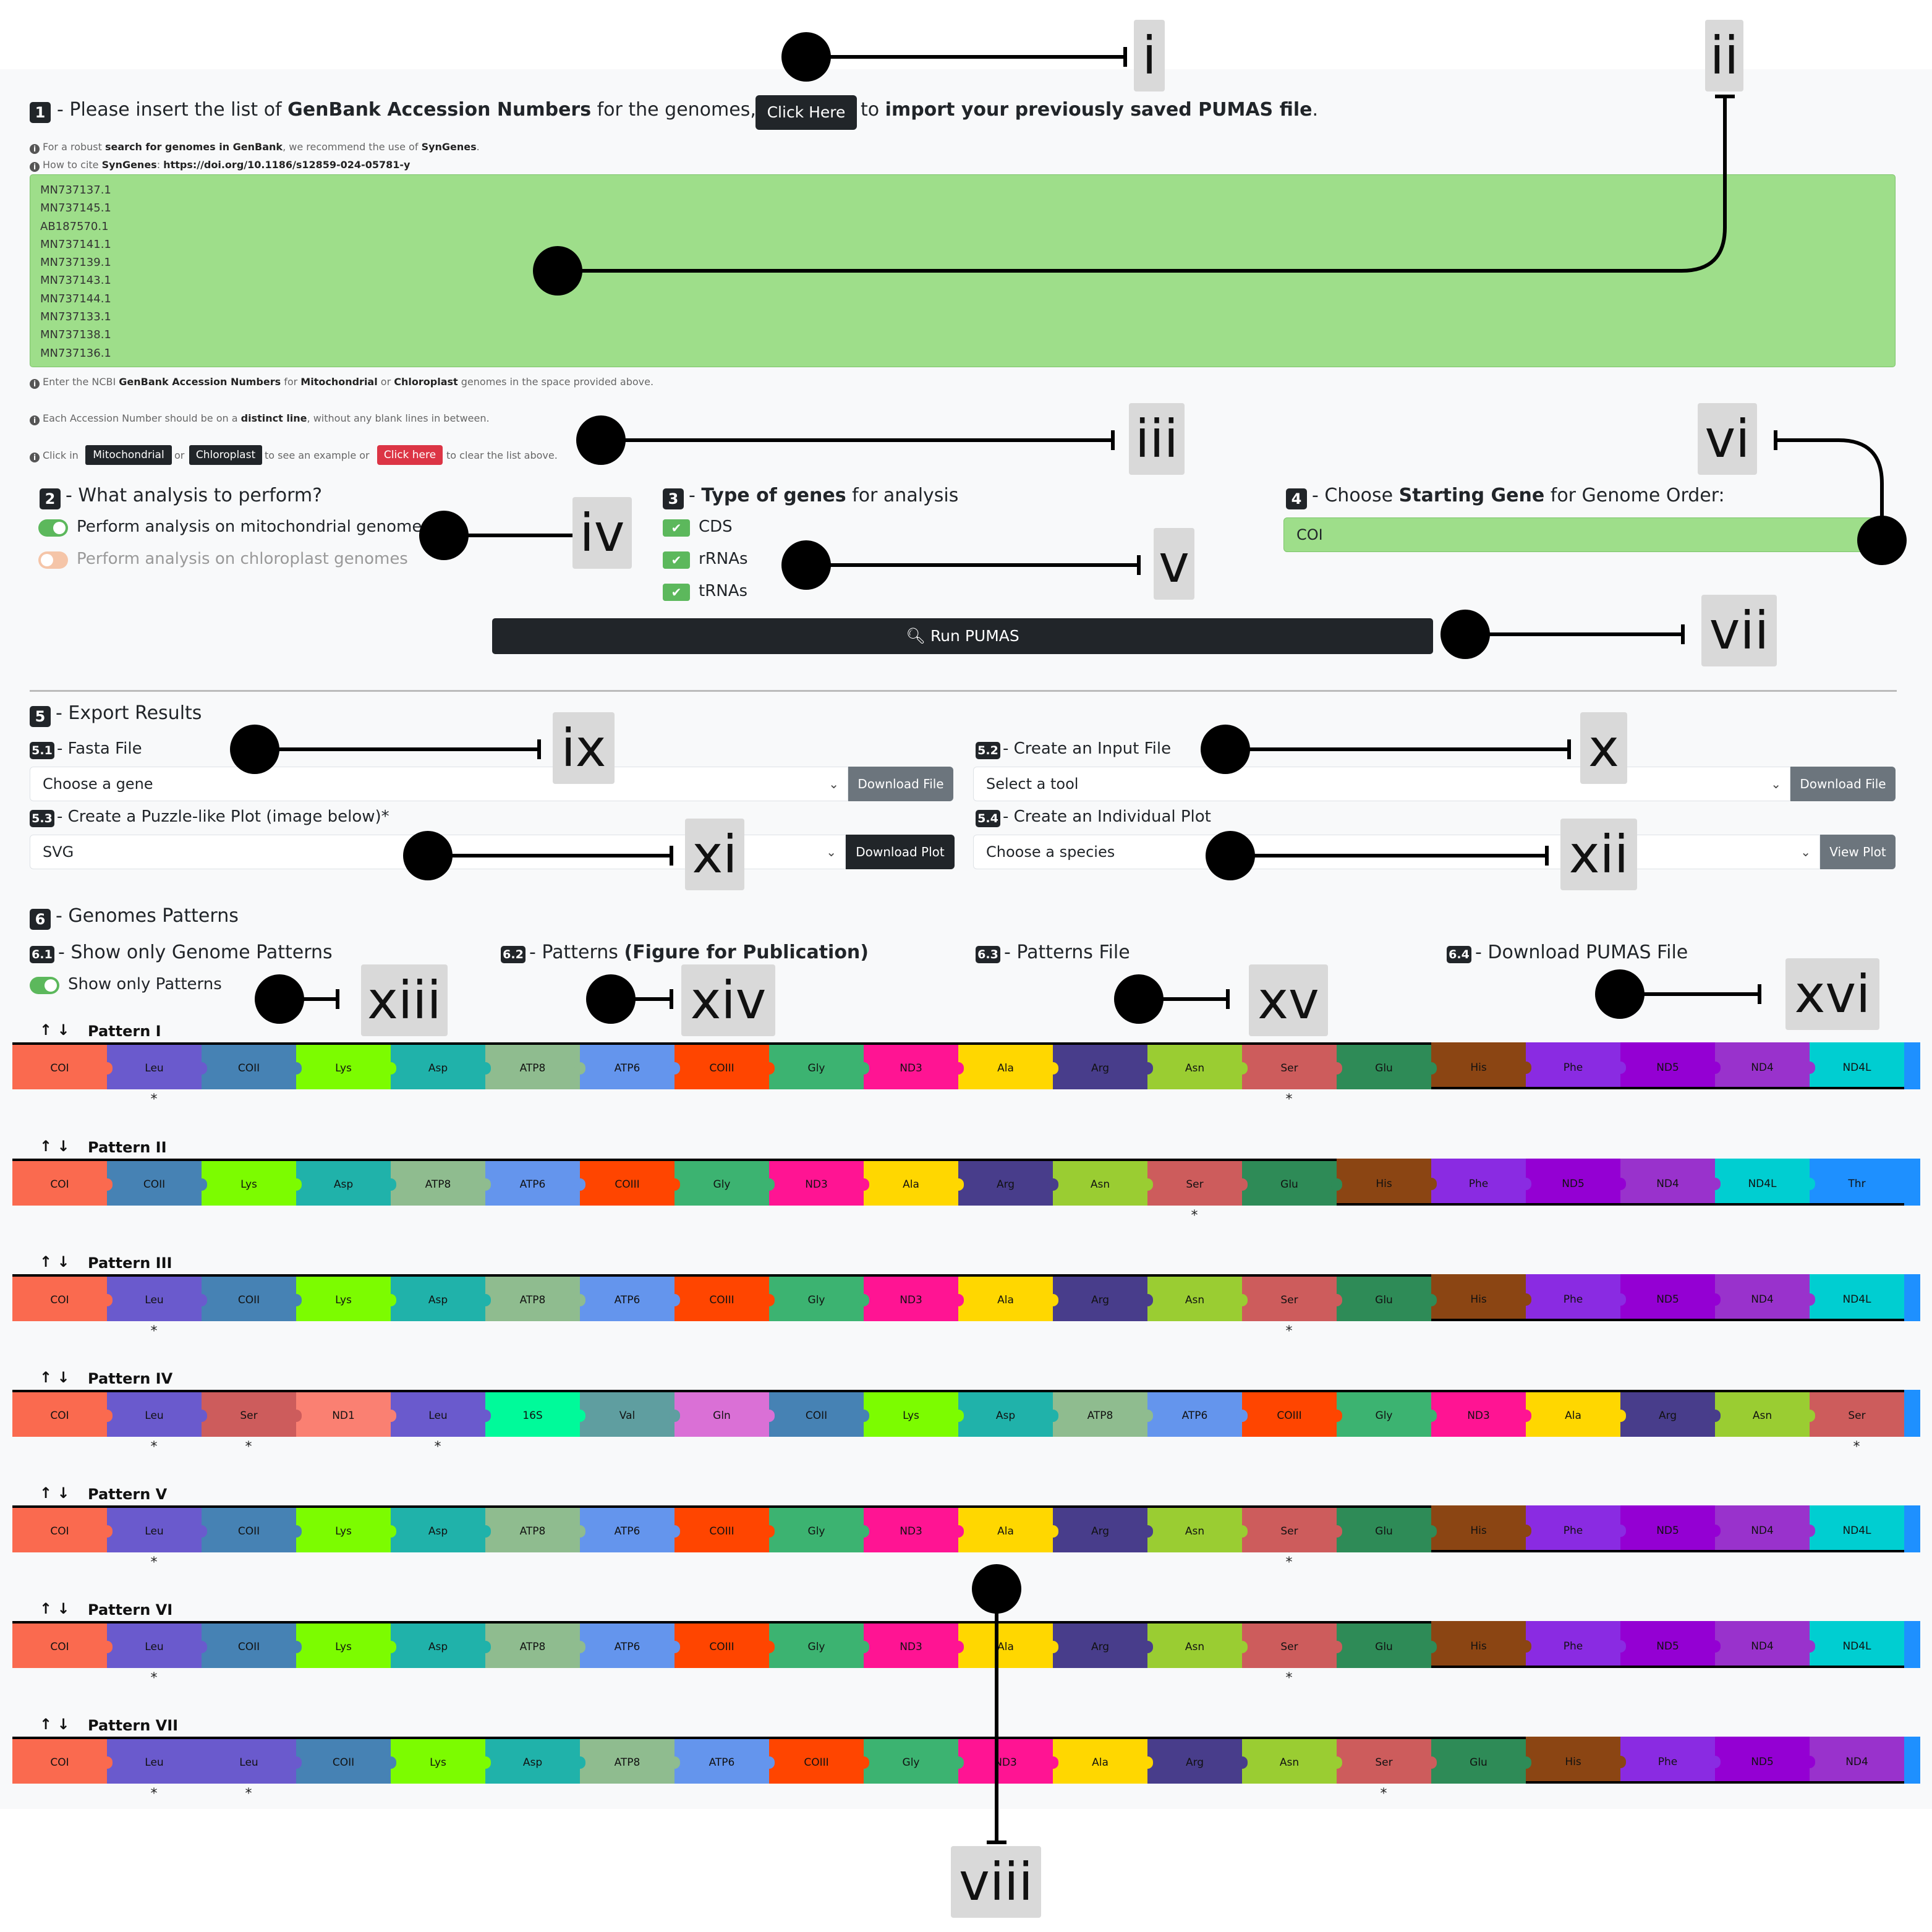 The image size is (1932, 1932). Describe the element at coordinates (535, 1413) in the screenshot. I see `gene-block: 16S` at that location.